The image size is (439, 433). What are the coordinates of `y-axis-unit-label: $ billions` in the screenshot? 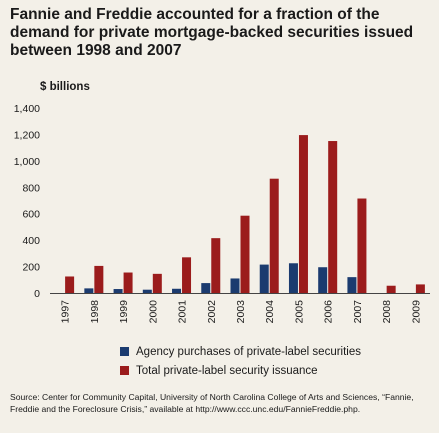 It's located at (65, 87).